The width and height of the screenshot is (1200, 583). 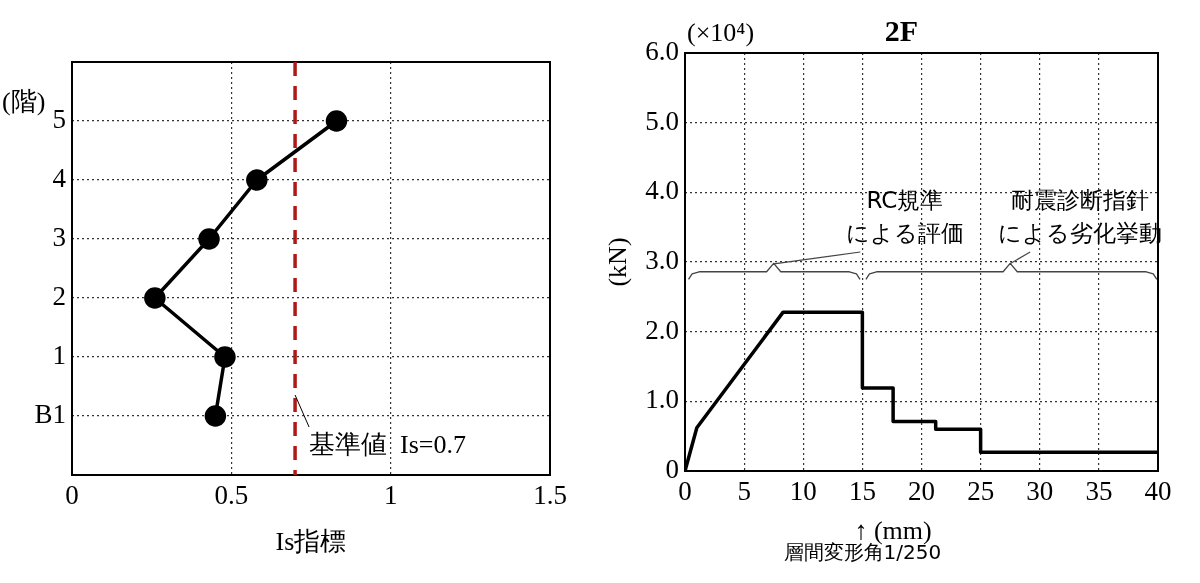 What do you see at coordinates (550, 495) in the screenshot?
I see `x-tick-label: 1.5` at bounding box center [550, 495].